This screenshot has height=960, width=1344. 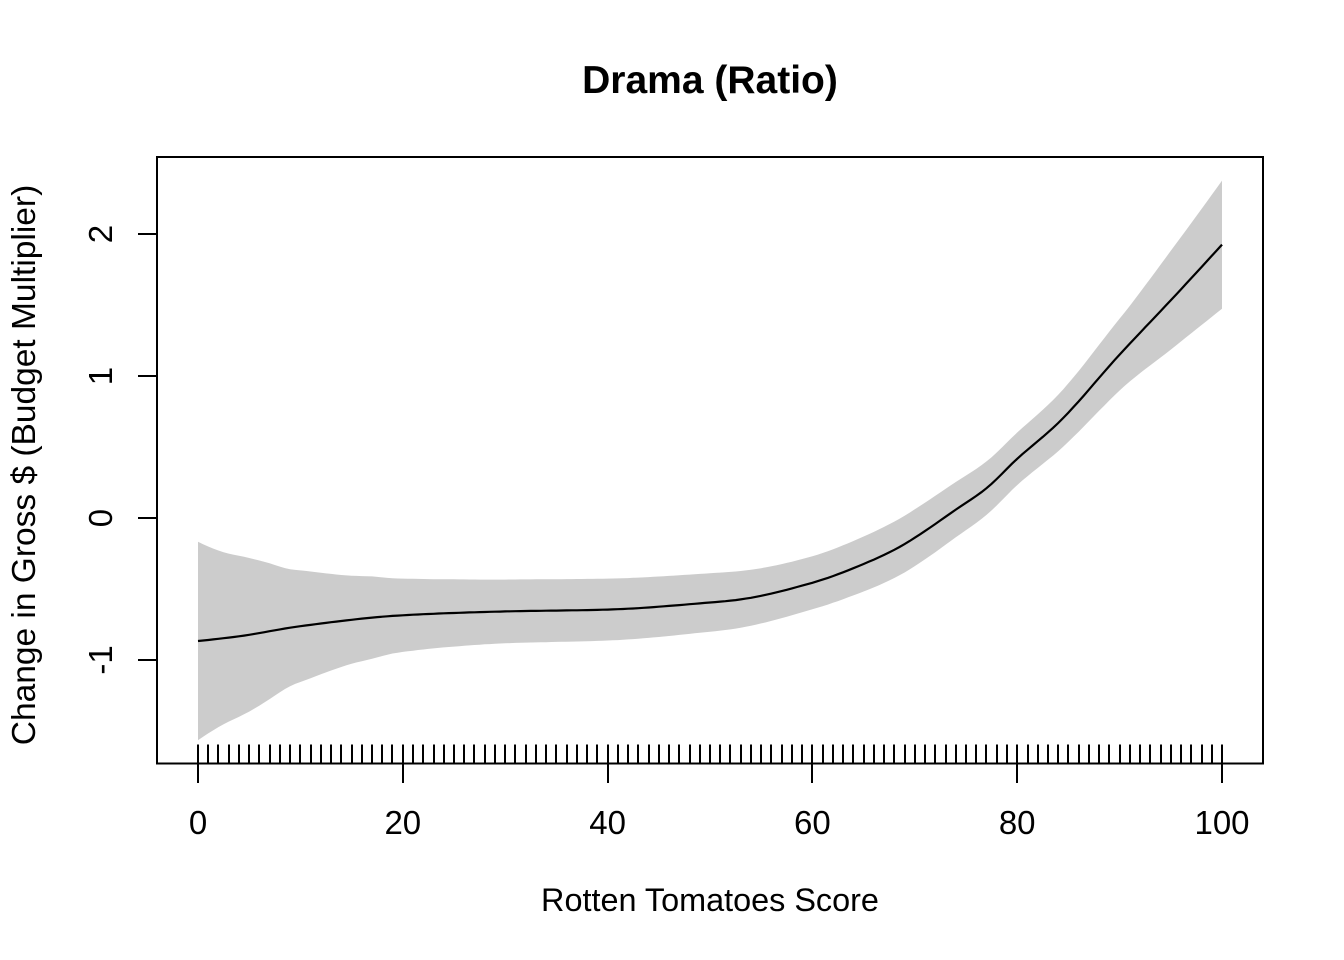 I want to click on svg-text:Change in Gross $ (Budget Mult: Change in Gross $ (Budget Multiplier), so click(x=24, y=465).